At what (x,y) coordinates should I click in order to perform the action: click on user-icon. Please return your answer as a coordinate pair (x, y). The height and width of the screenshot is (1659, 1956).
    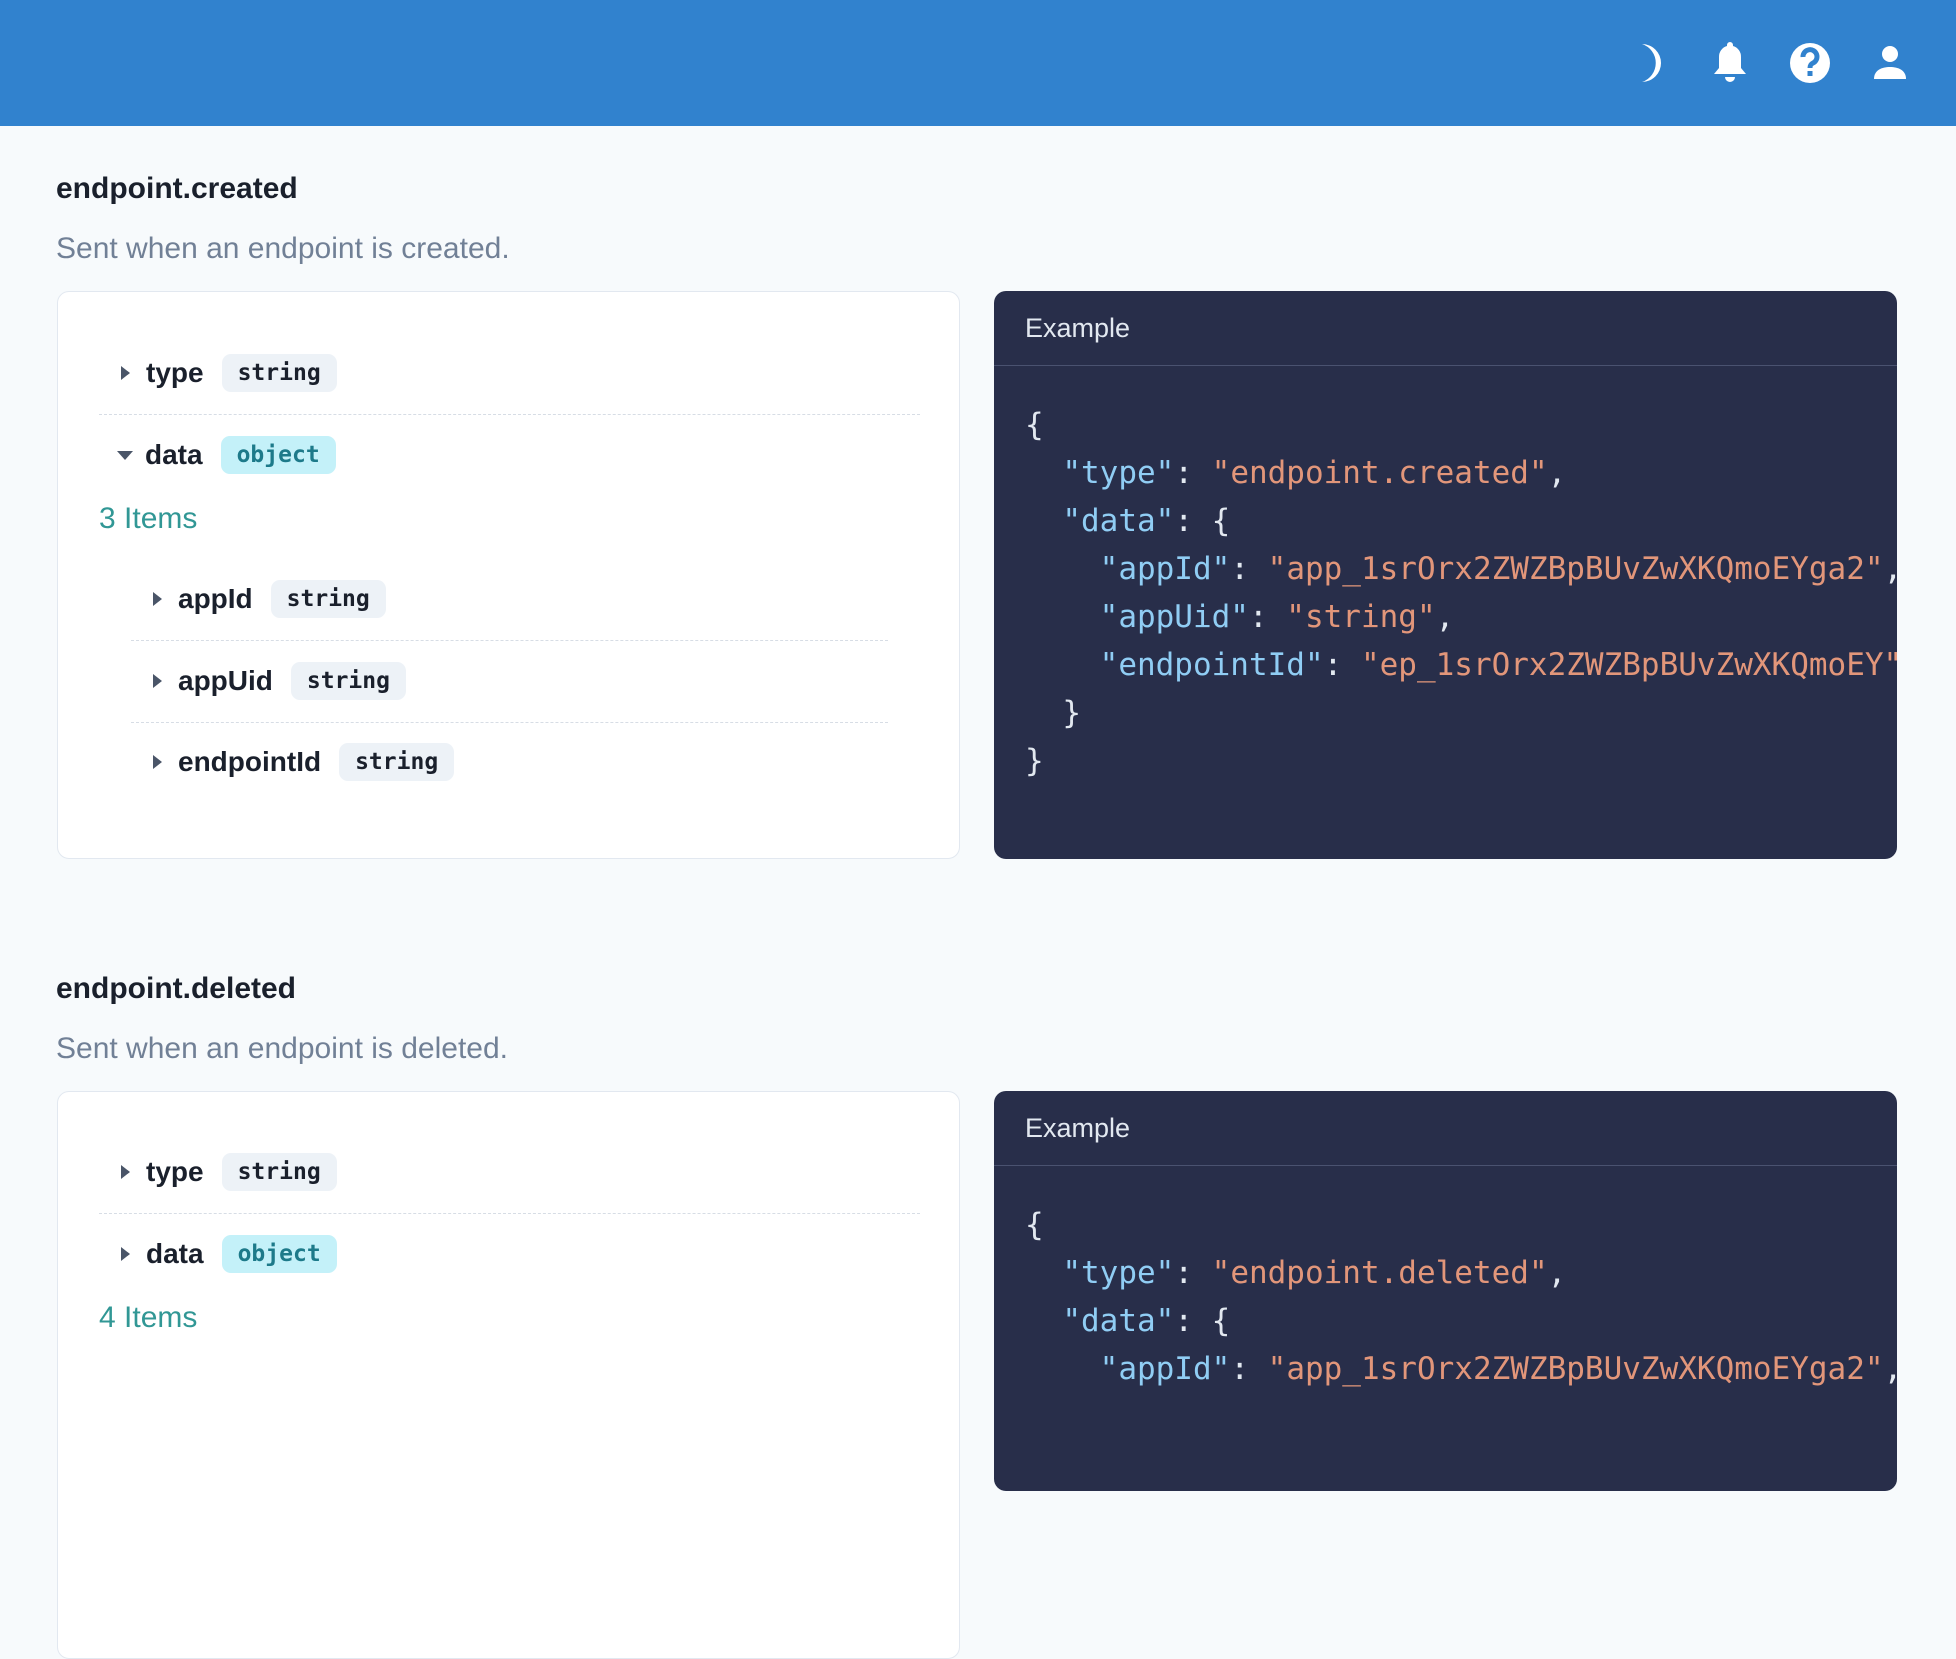
    Looking at the image, I should click on (1890, 63).